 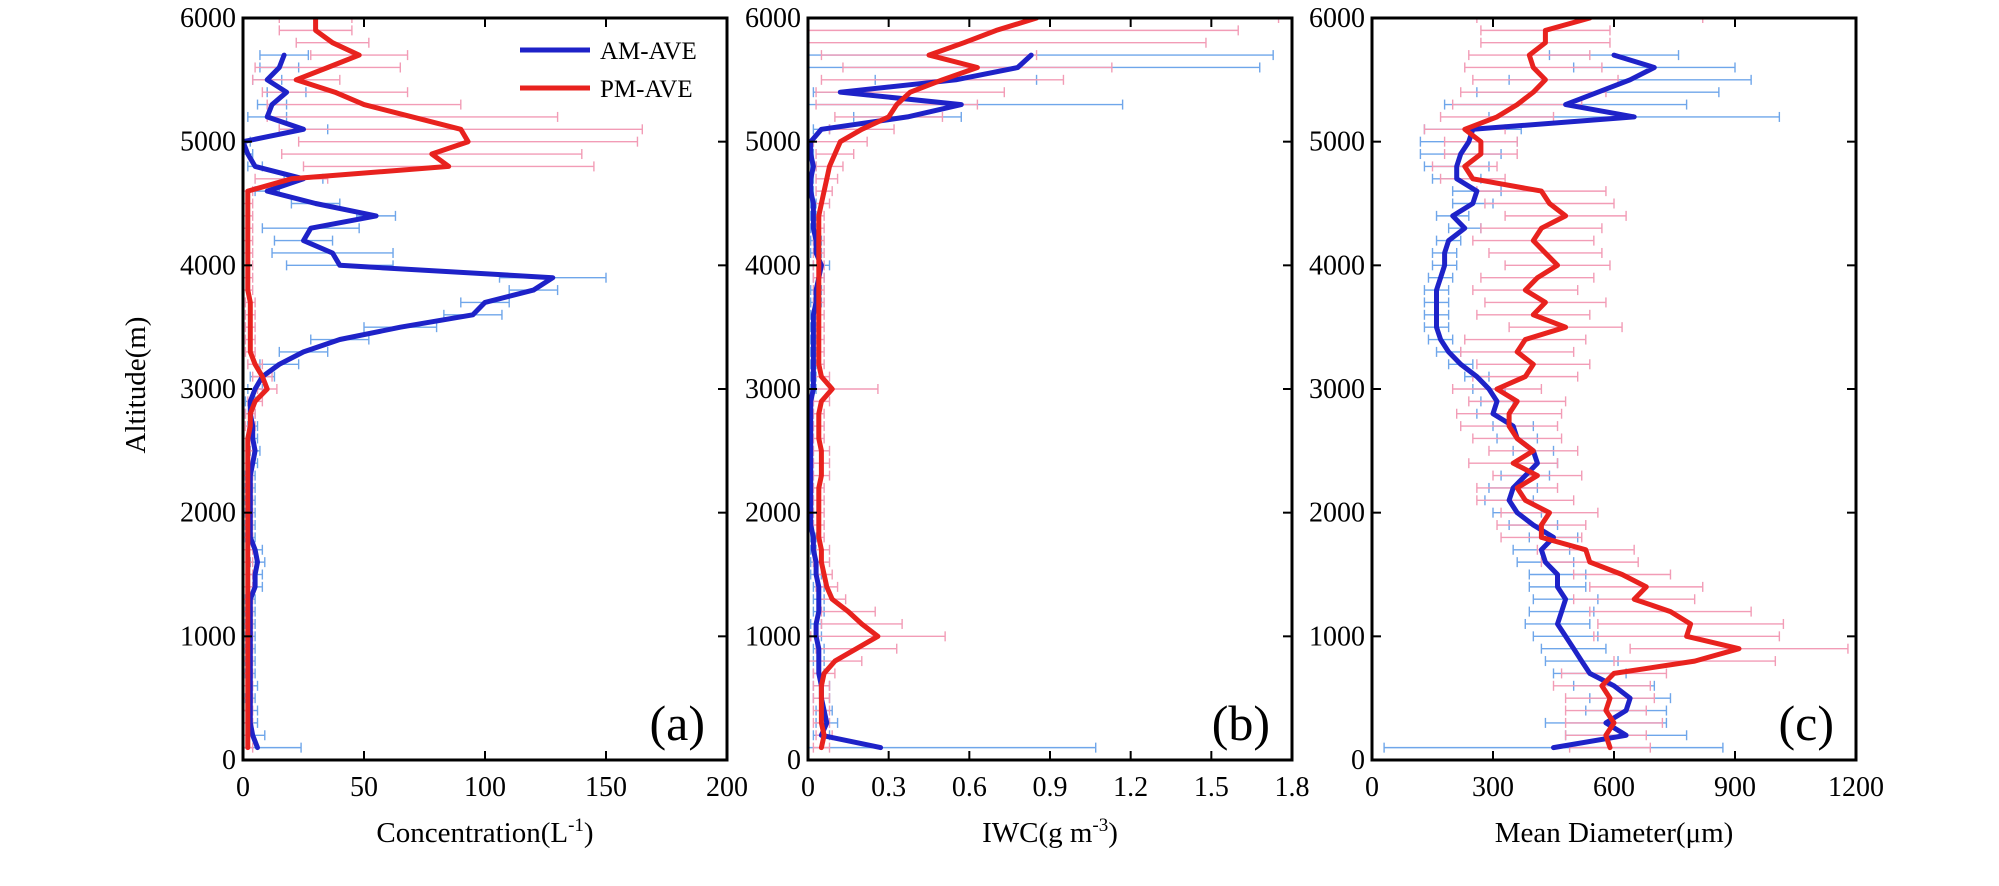 I want to click on x-tick-label: 600, so click(x=1614, y=787).